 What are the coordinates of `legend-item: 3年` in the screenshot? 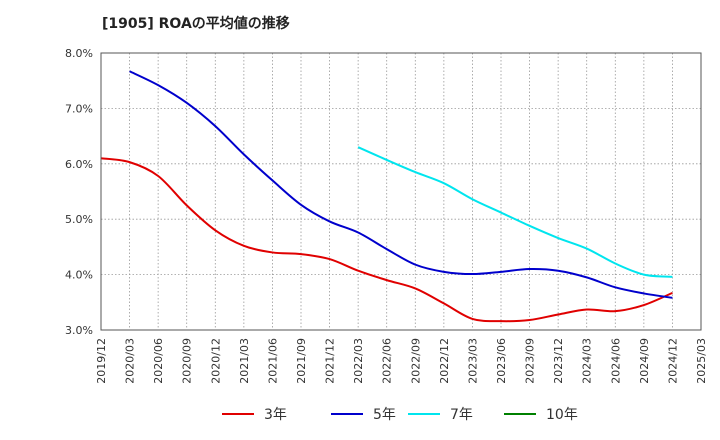 It's located at (254, 415).